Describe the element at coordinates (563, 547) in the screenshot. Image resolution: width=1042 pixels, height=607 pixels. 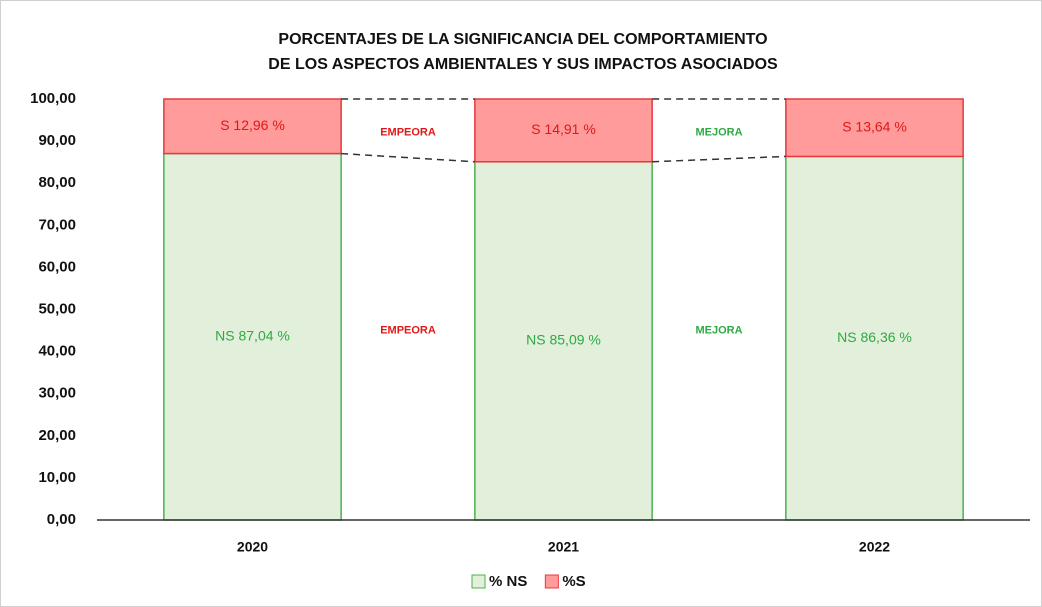
I see `x-tick-label: 2021` at that location.